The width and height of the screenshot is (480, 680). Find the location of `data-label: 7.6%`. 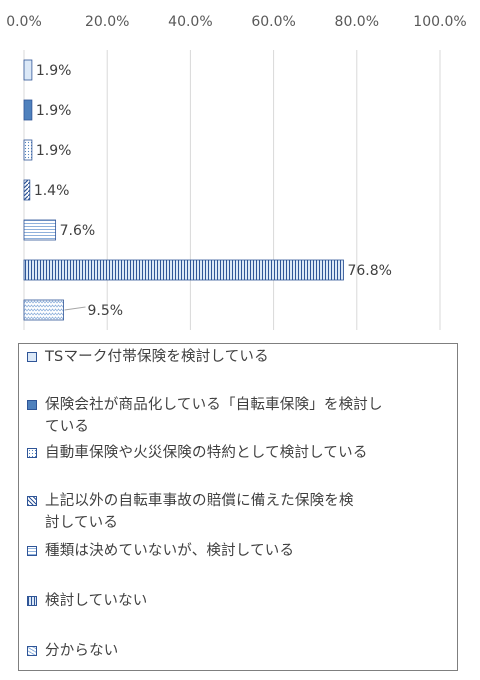

data-label: 7.6% is located at coordinates (78, 231).